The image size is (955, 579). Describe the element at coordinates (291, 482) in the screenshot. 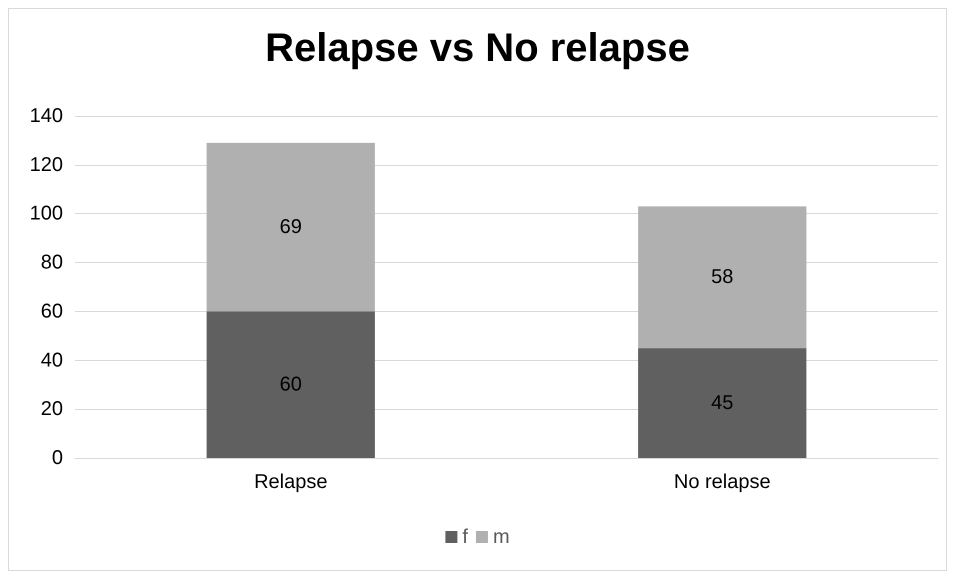

I see `x-tick-label: Relapse` at that location.